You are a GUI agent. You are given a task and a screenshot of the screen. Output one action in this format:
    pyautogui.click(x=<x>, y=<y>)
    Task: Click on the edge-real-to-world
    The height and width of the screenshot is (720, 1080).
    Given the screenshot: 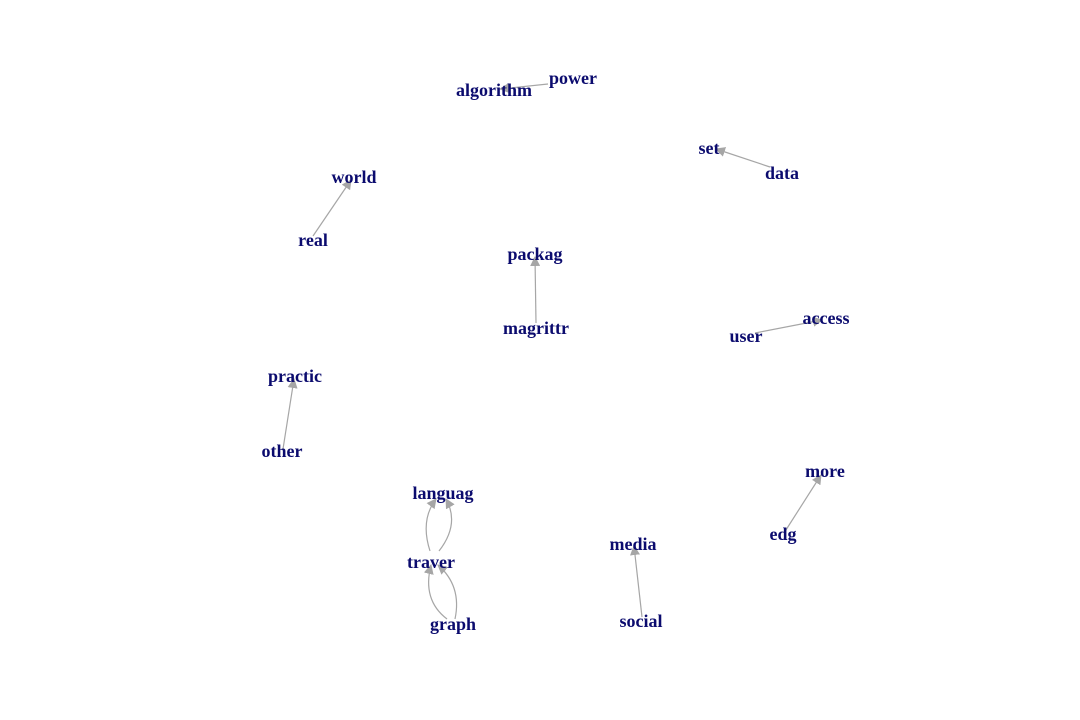 What is the action you would take?
    pyautogui.click(x=332, y=208)
    